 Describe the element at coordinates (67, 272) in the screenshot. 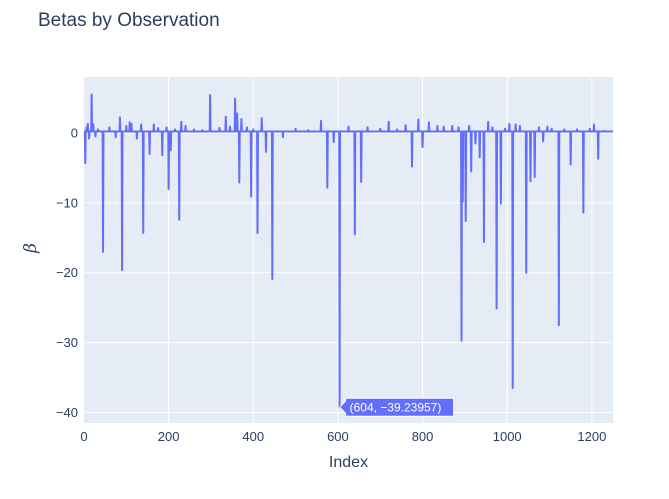

I see `y-tick-label: −20` at that location.